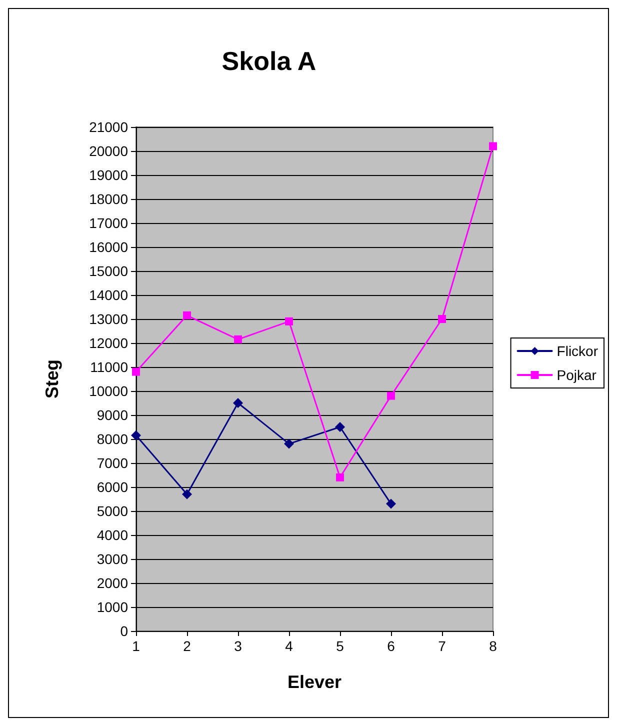  I want to click on y-tick-label: 4000, so click(112, 535).